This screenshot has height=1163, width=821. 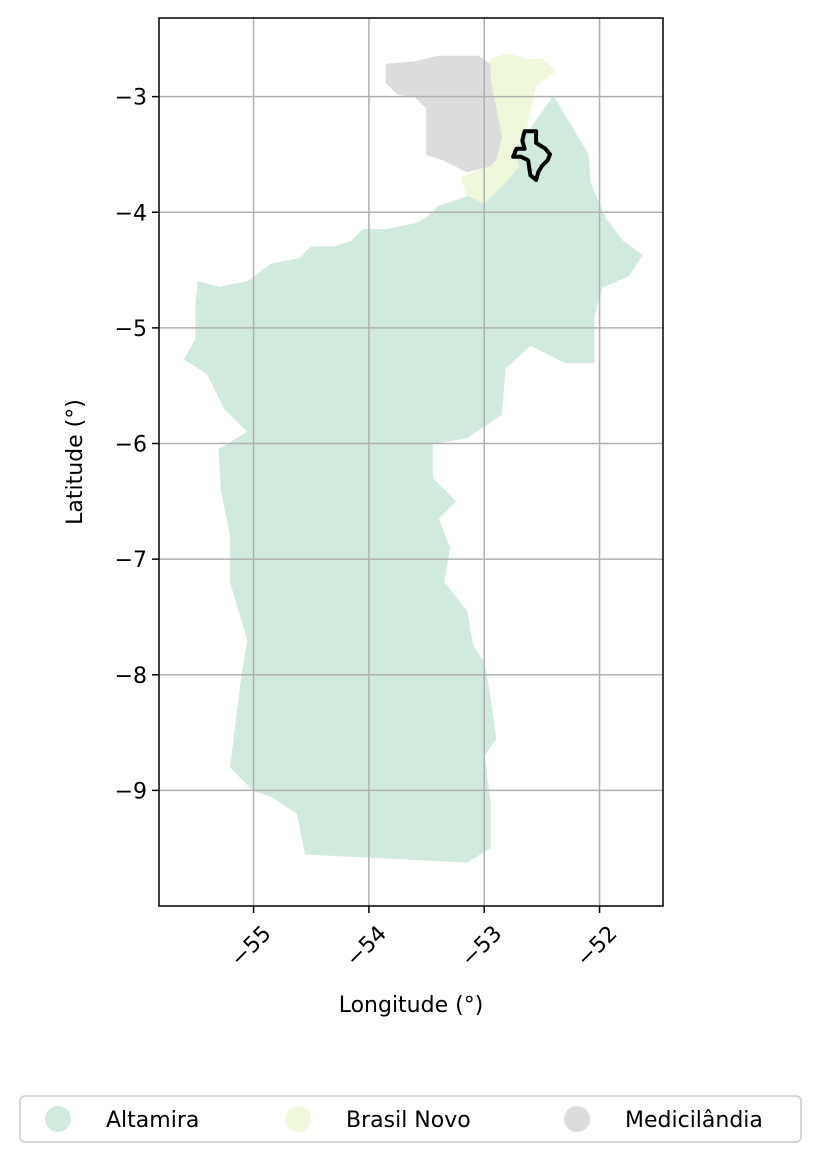 What do you see at coordinates (597, 946) in the screenshot?
I see `x-tick-label: −52` at bounding box center [597, 946].